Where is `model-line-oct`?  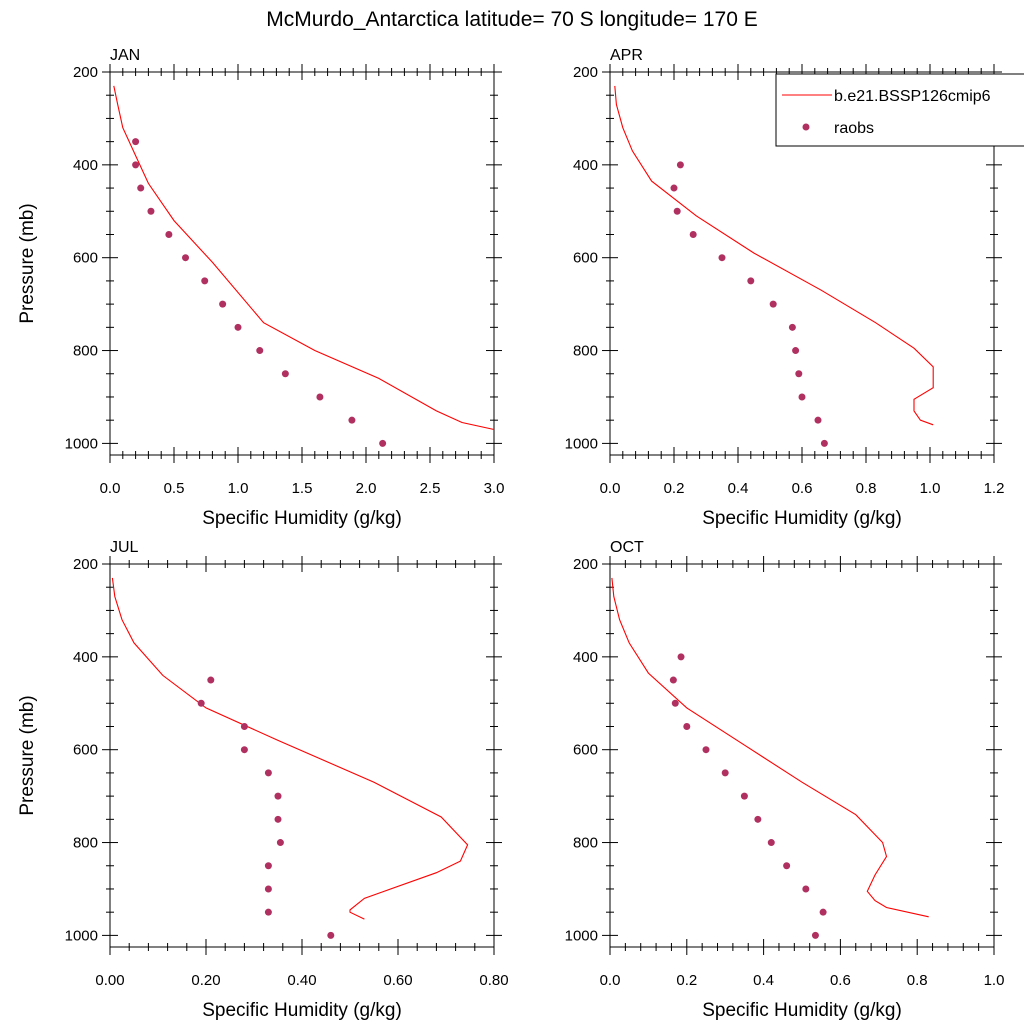
model-line-oct is located at coordinates (770, 747).